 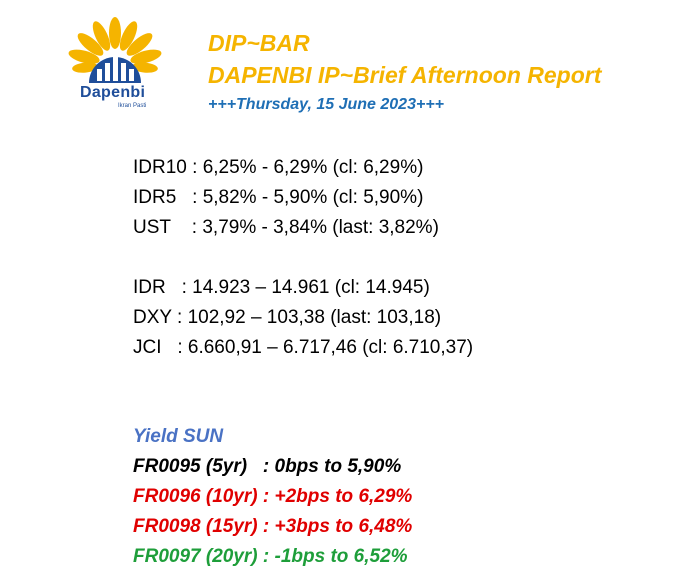 I want to click on rate-label: IDR5, so click(x=155, y=197).